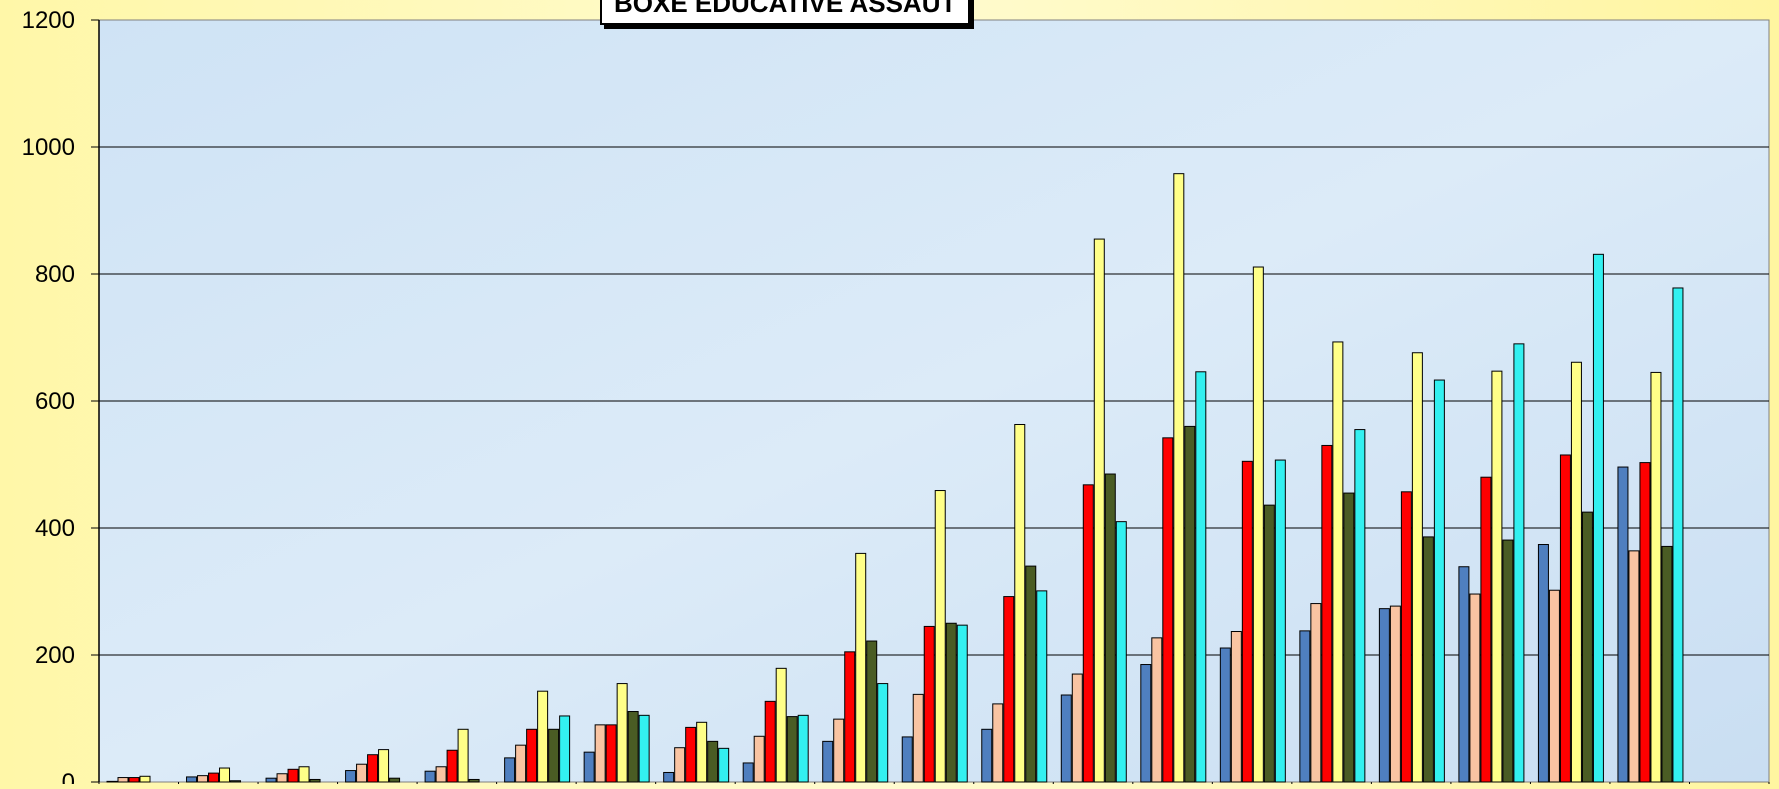  What do you see at coordinates (68, 776) in the screenshot?
I see `y-tick-label: 0` at bounding box center [68, 776].